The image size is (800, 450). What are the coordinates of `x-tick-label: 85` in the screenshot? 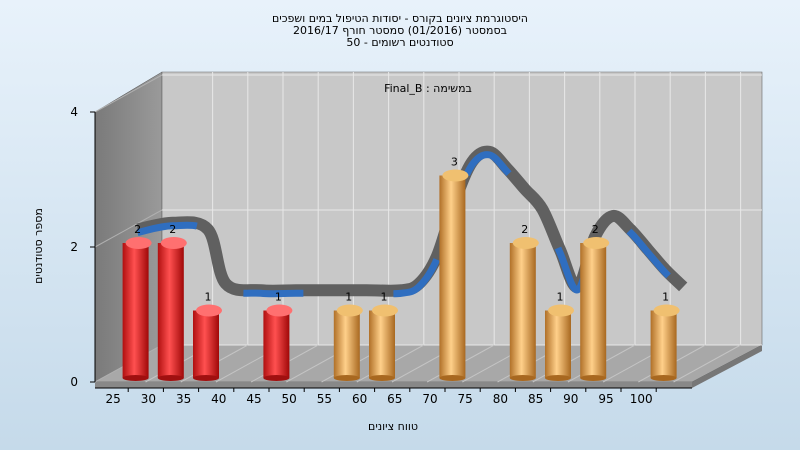 It's located at (535, 399).